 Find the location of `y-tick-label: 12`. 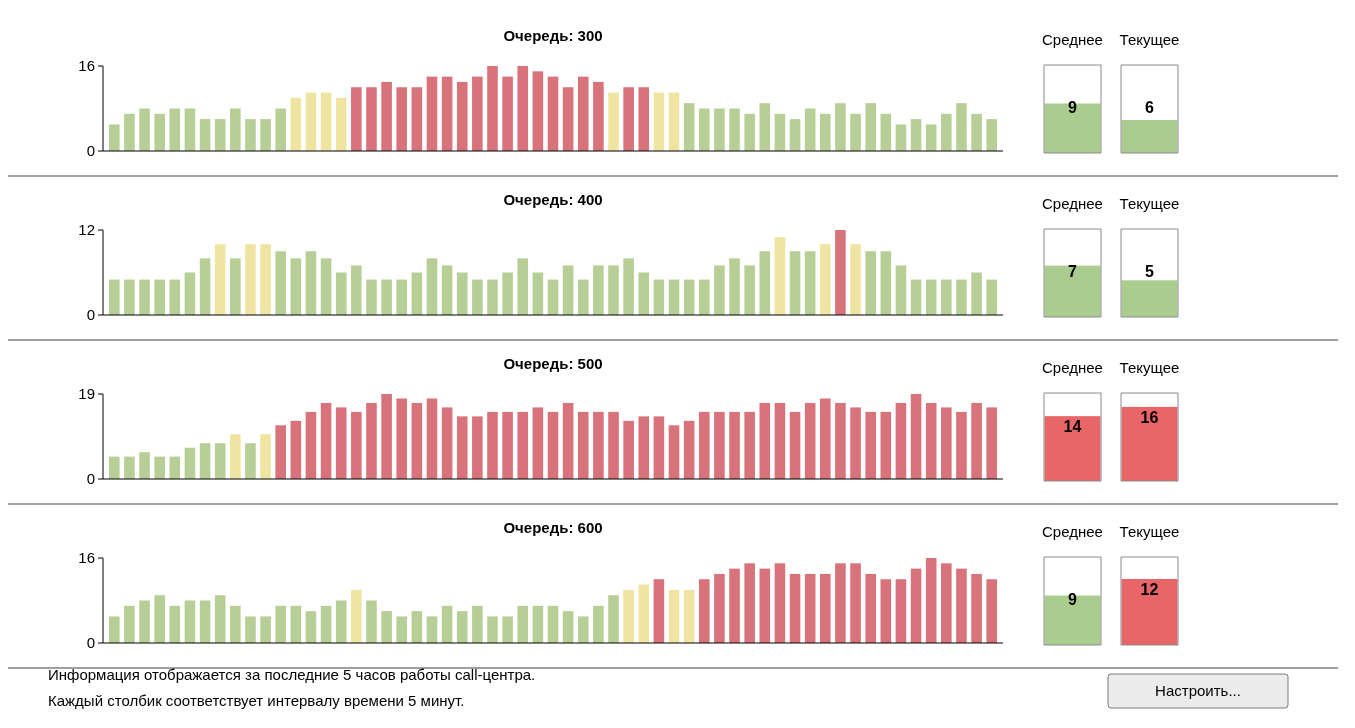

y-tick-label: 12 is located at coordinates (86, 230).